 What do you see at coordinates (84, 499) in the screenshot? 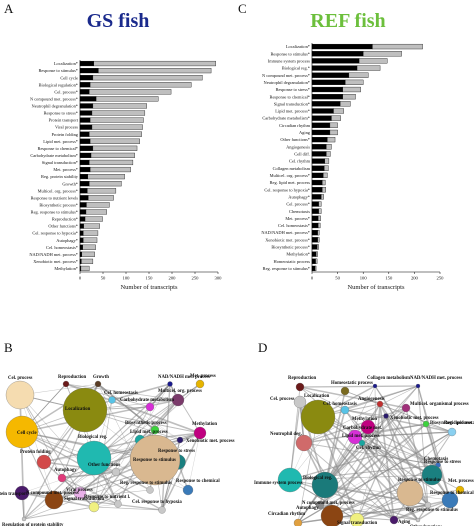
I see `node-label: Signal transduction` at bounding box center [84, 499].